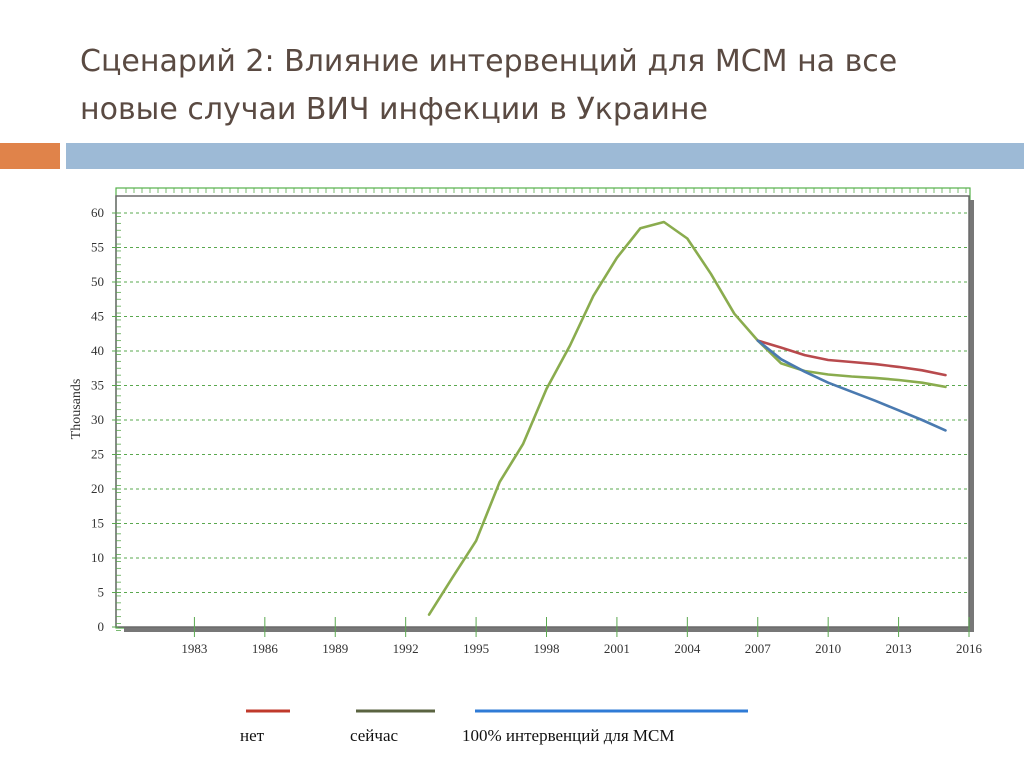 The width and height of the screenshot is (1024, 768). I want to click on y-tick-label: 5, so click(101, 592).